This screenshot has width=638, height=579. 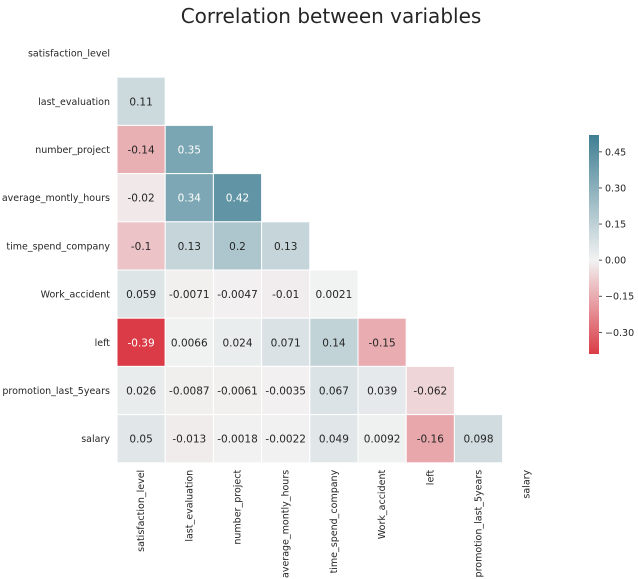 I want to click on cell-value-label: -0.39, so click(x=141, y=343).